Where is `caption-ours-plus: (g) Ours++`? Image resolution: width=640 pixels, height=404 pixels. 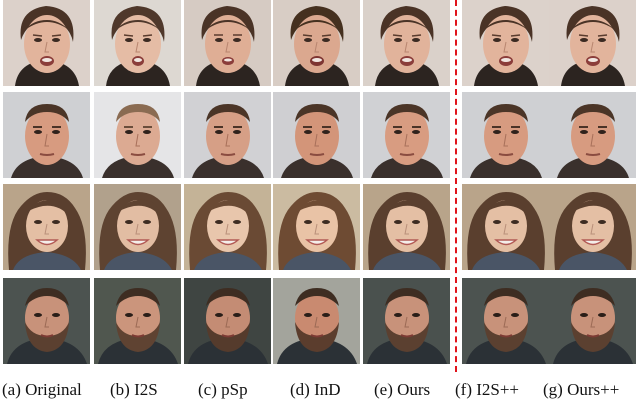
caption-ours-plus: (g) Ours++ is located at coordinates (581, 389).